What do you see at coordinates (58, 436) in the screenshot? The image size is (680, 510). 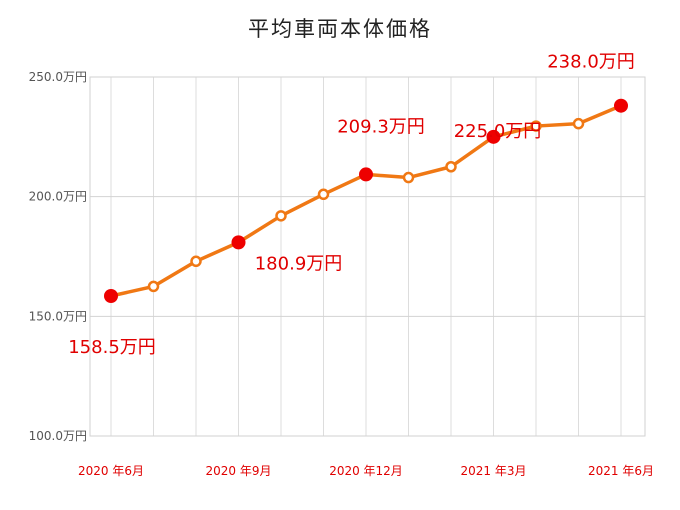 I see `y-tick-label: 100.0万円` at bounding box center [58, 436].